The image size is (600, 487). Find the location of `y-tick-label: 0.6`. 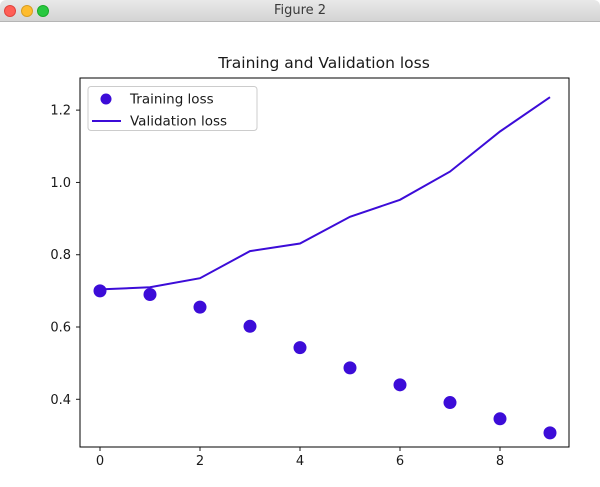

y-tick-label: 0.6 is located at coordinates (60, 328).